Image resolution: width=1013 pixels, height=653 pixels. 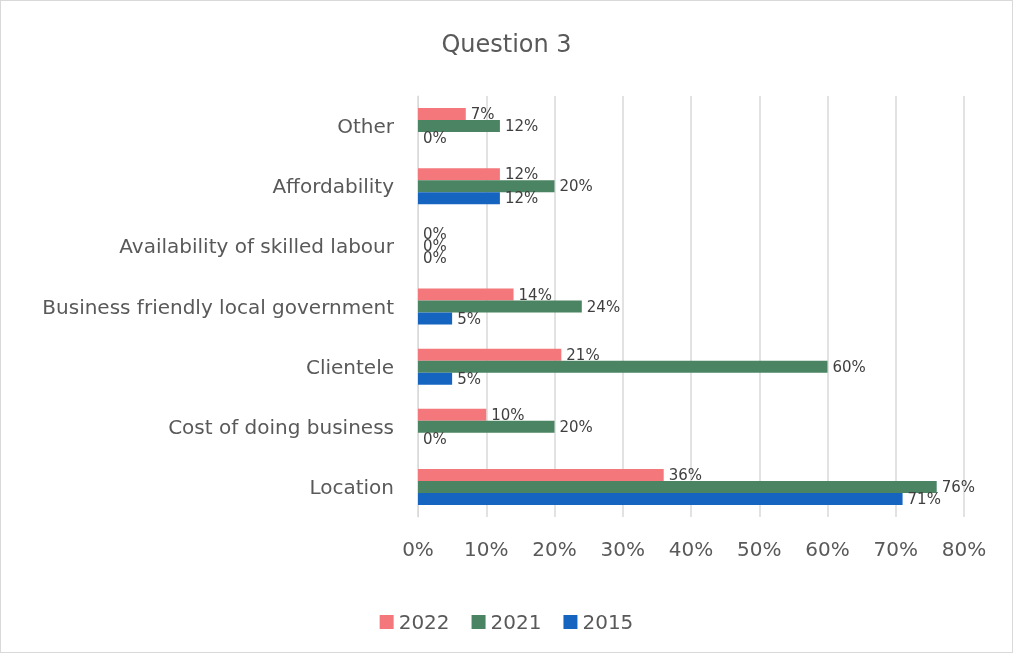 I want to click on legend-label: 2021, so click(x=516, y=622).